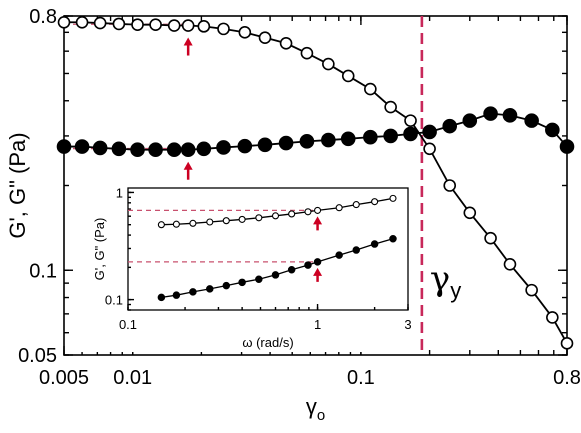 This screenshot has width=581, height=433. I want to click on inset-x-tick-label: 1, so click(317, 324).